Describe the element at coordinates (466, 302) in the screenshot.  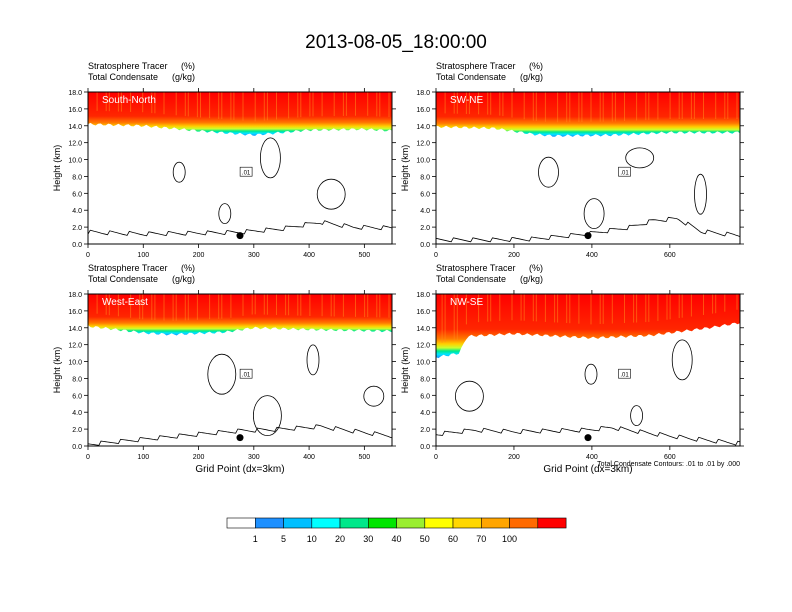
I see `panel-name: NW-SE` at that location.